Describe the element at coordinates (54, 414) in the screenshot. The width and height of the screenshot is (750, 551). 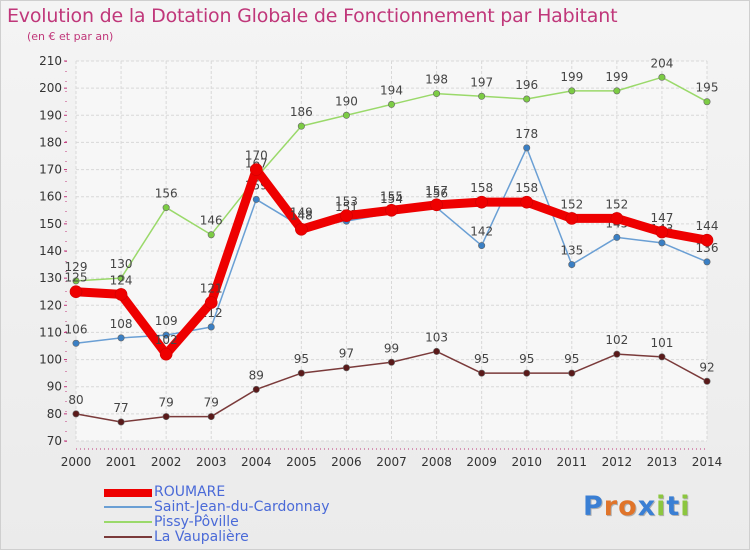
I see `y-tick-label: 80` at that location.